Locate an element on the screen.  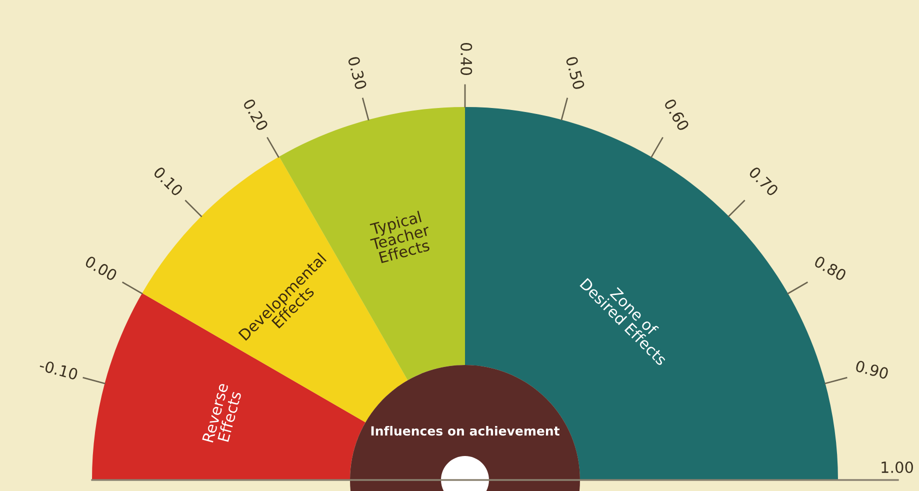
text: 0.90 is located at coordinates (872, 370).